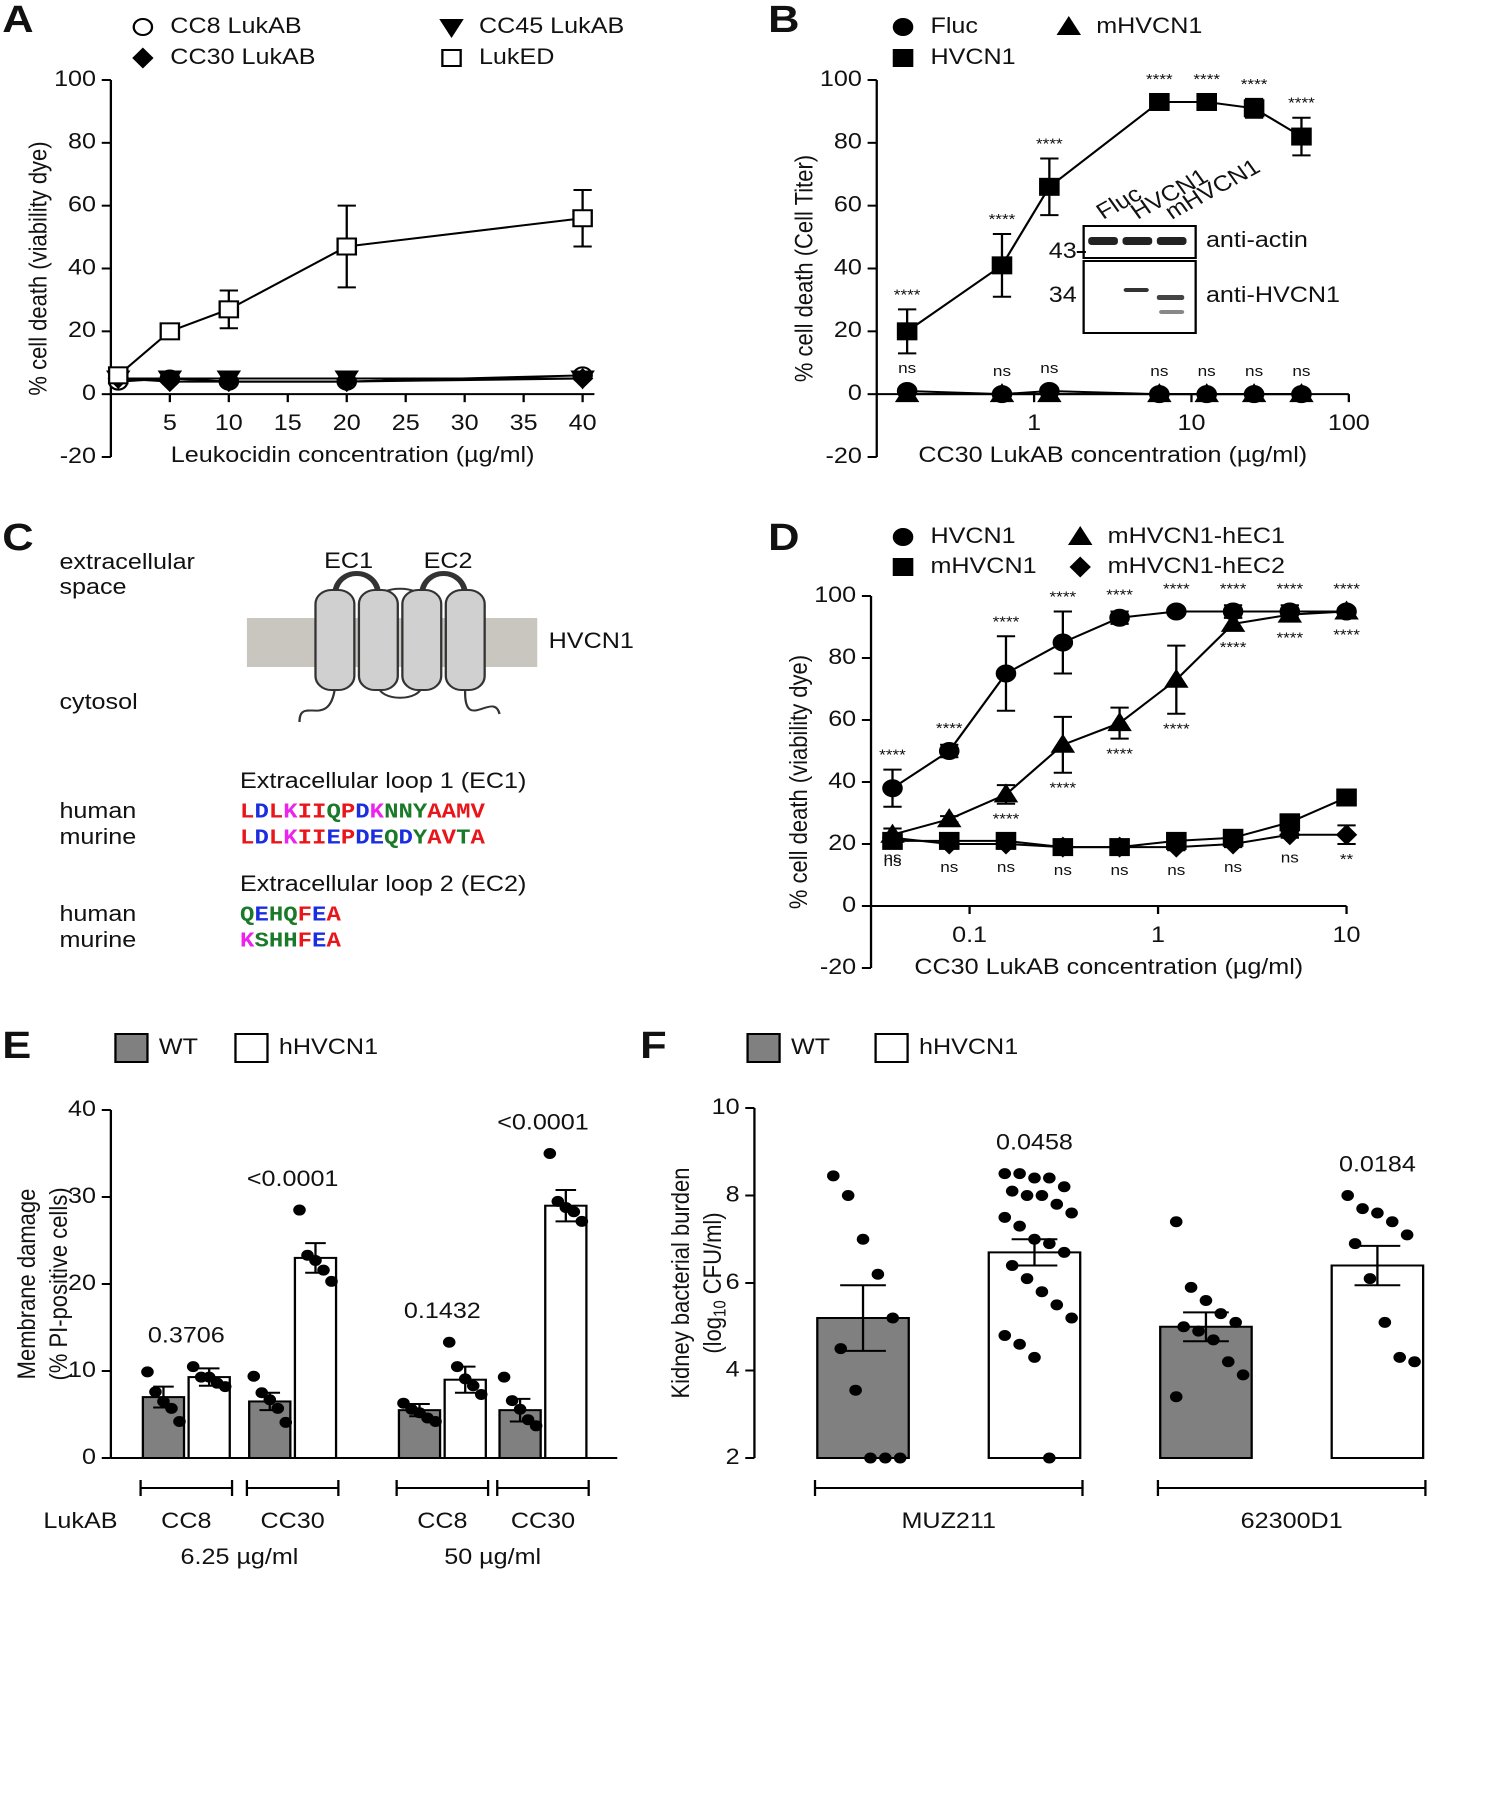  Describe the element at coordinates (492, 1557) in the screenshot. I see `group-label: 50 µg/ml` at that location.